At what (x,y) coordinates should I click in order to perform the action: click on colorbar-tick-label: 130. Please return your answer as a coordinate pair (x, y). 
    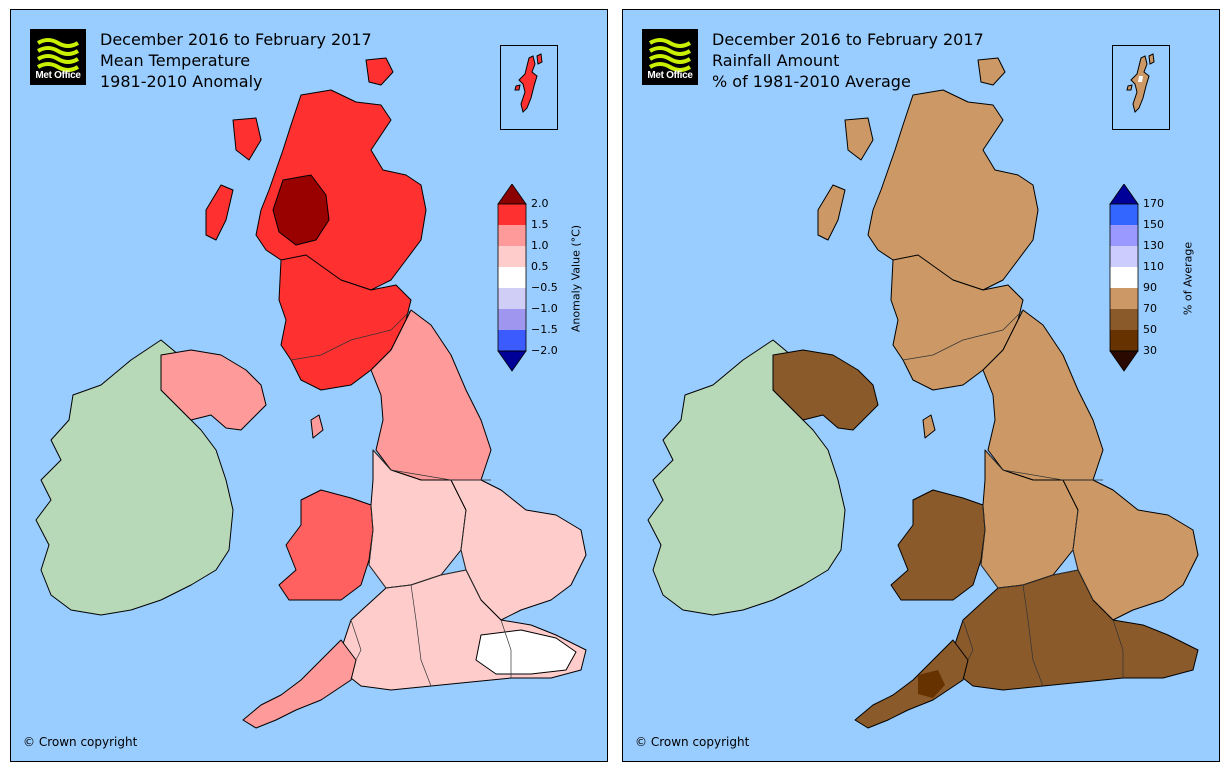
    Looking at the image, I should click on (1153, 245).